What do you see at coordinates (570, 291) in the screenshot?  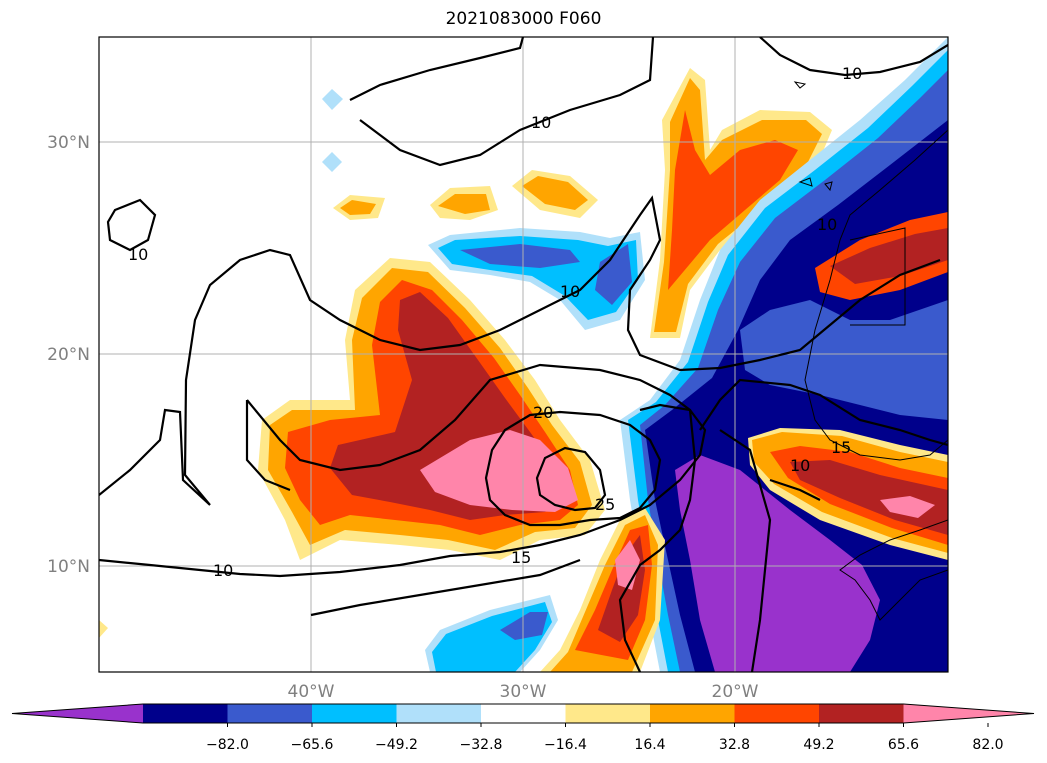 I see `contour-label-10-d: 10` at bounding box center [570, 291].